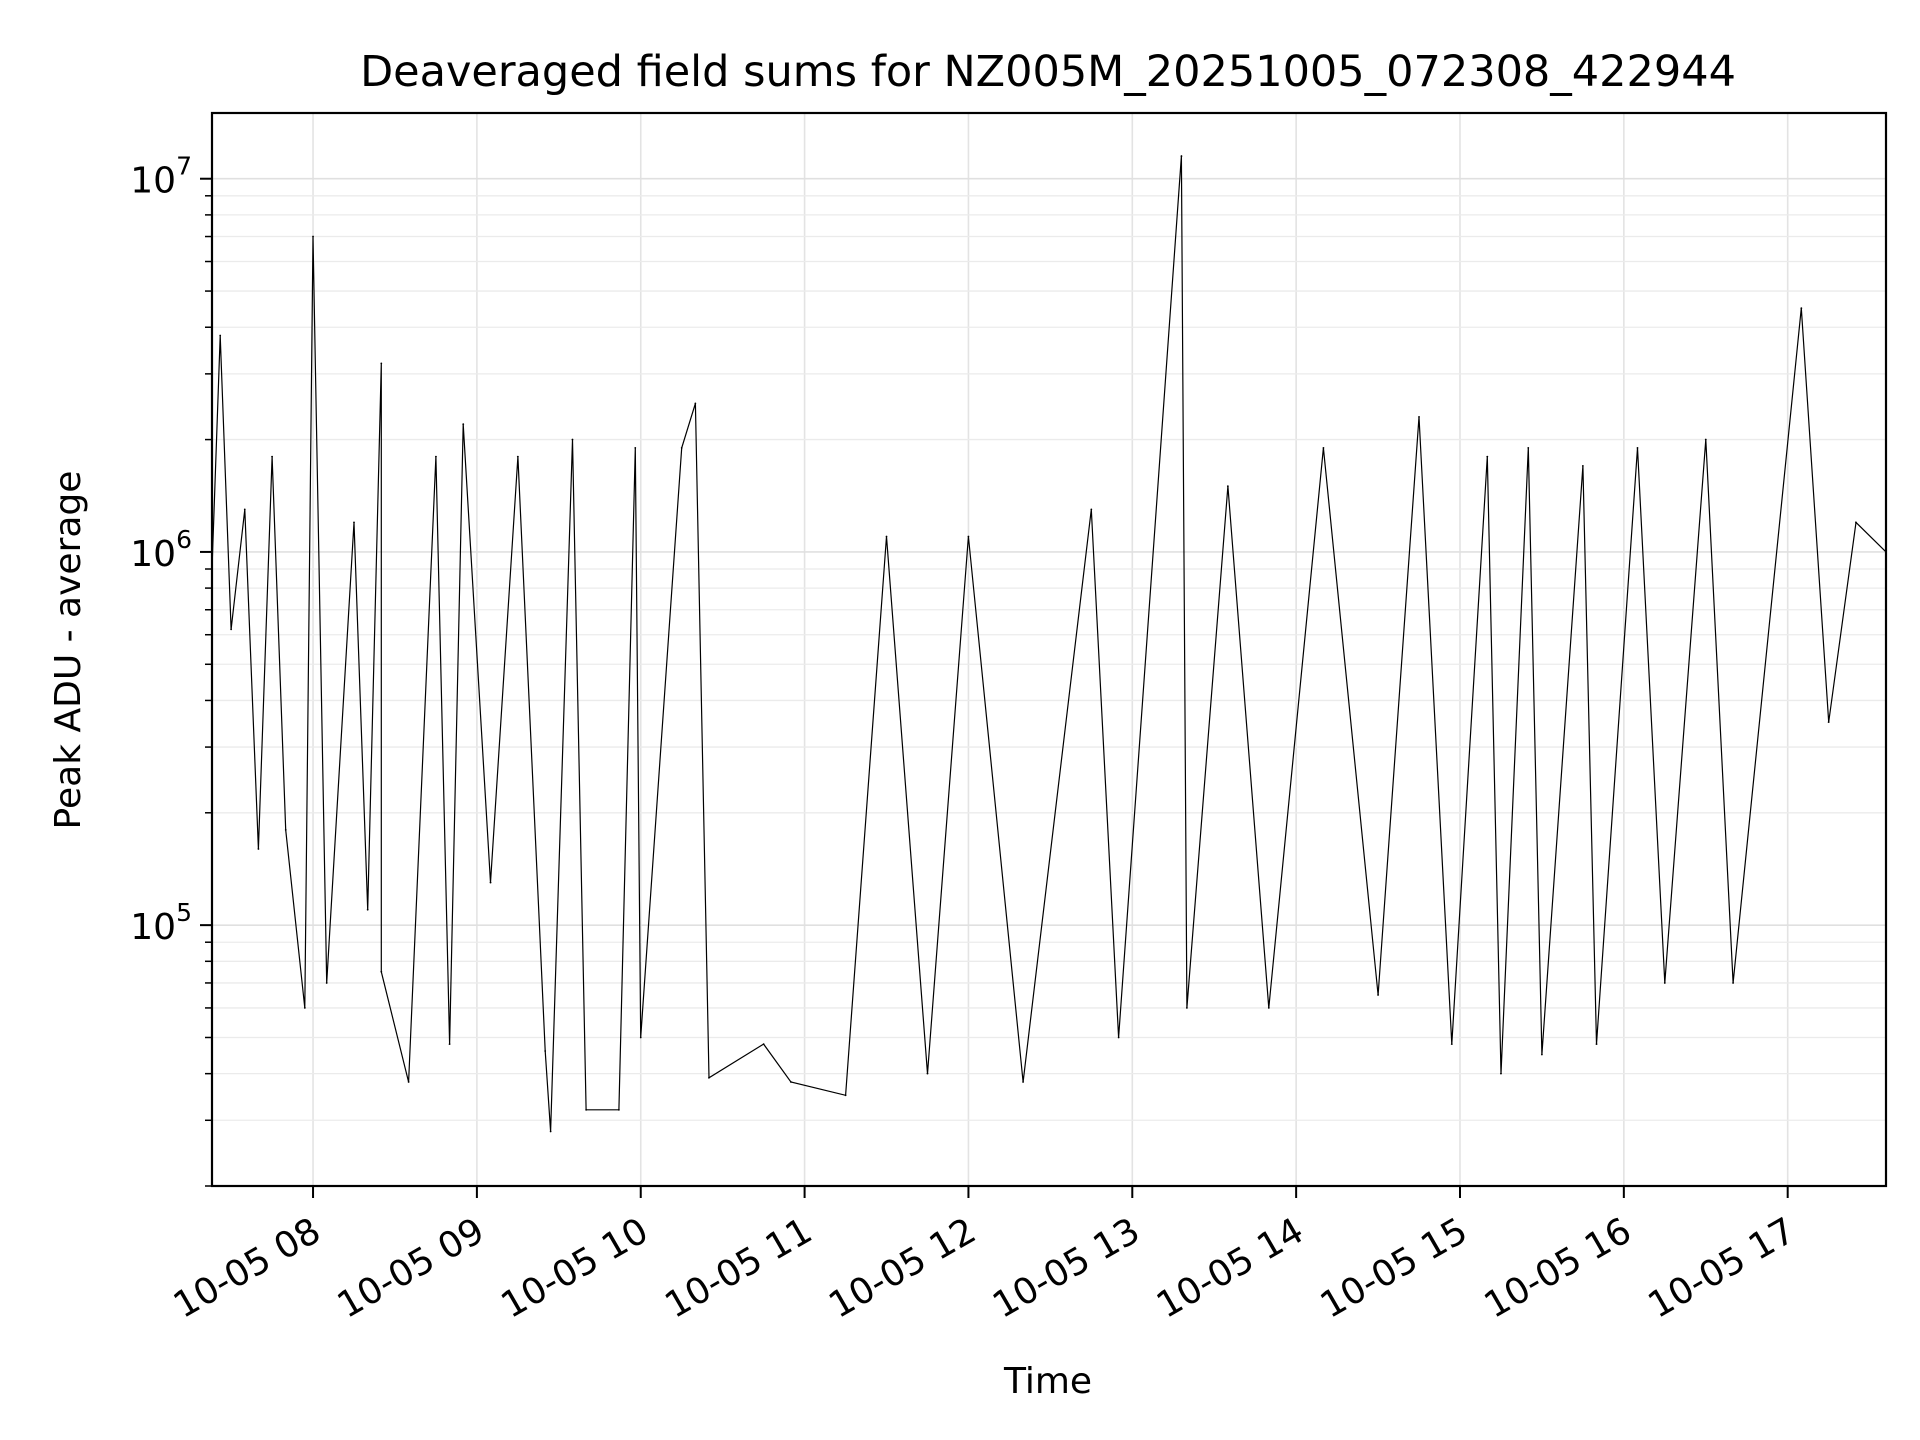 Image resolution: width=1920 pixels, height=1440 pixels. I want to click on y-tick-exponent: 7, so click(184, 166).